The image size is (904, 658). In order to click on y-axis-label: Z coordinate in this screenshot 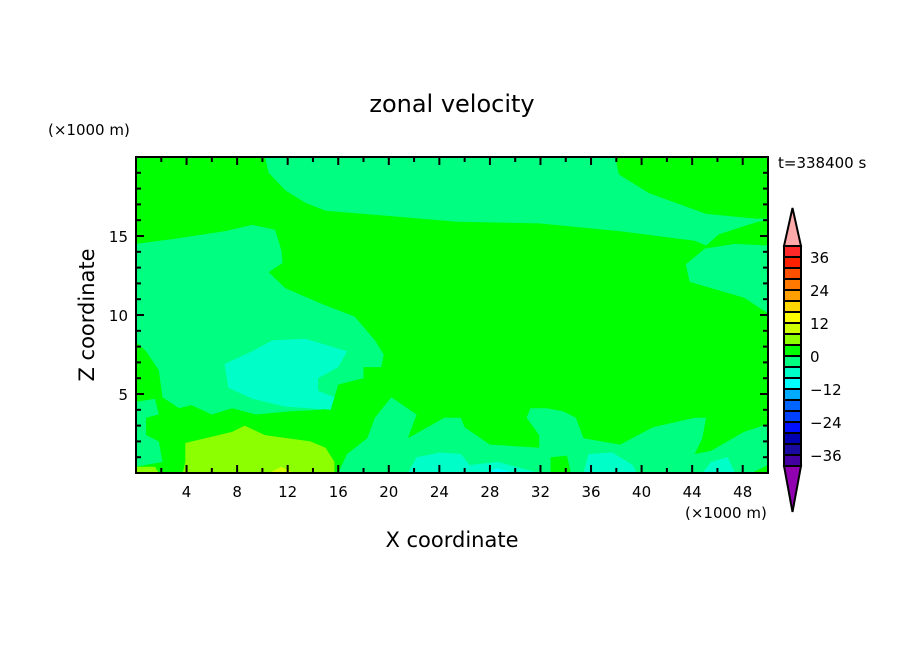, I will do `click(87, 314)`.